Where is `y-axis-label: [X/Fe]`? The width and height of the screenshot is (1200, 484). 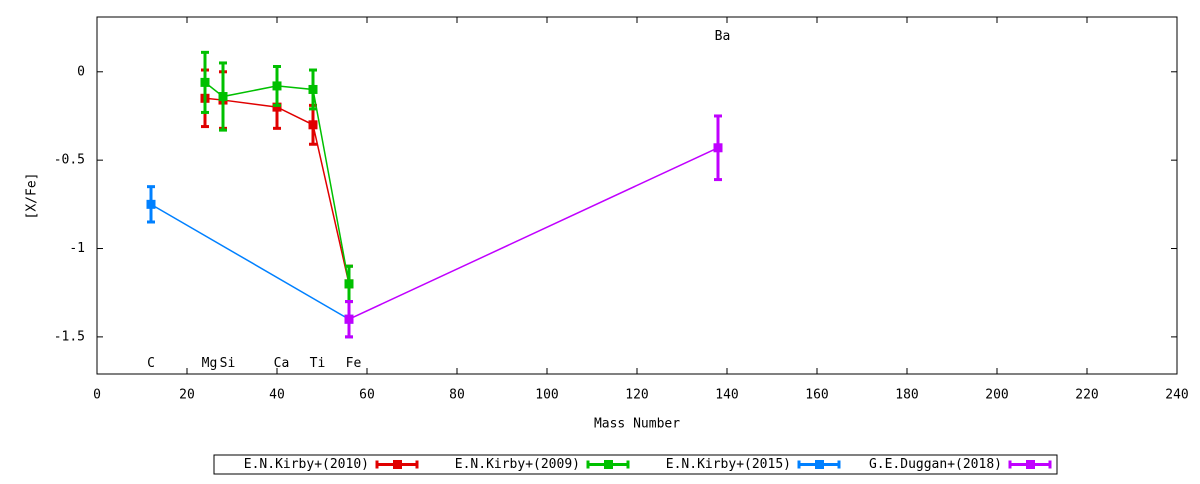
y-axis-label: [X/Fe] is located at coordinates (32, 196).